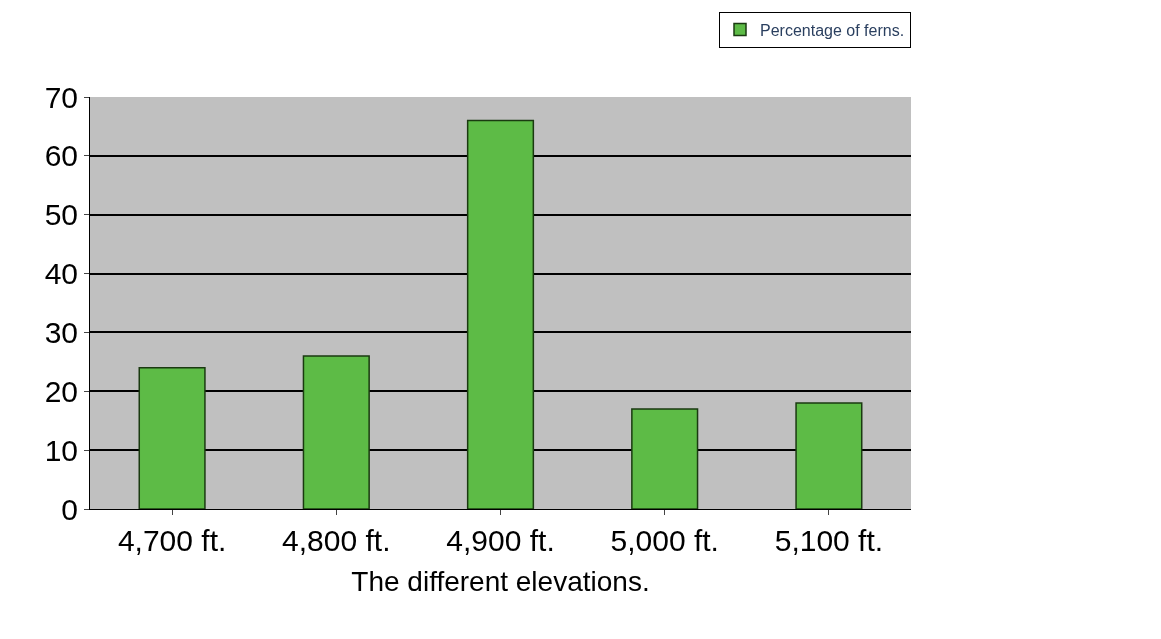  I want to click on x-tick-label: 4,800 ft., so click(336, 540).